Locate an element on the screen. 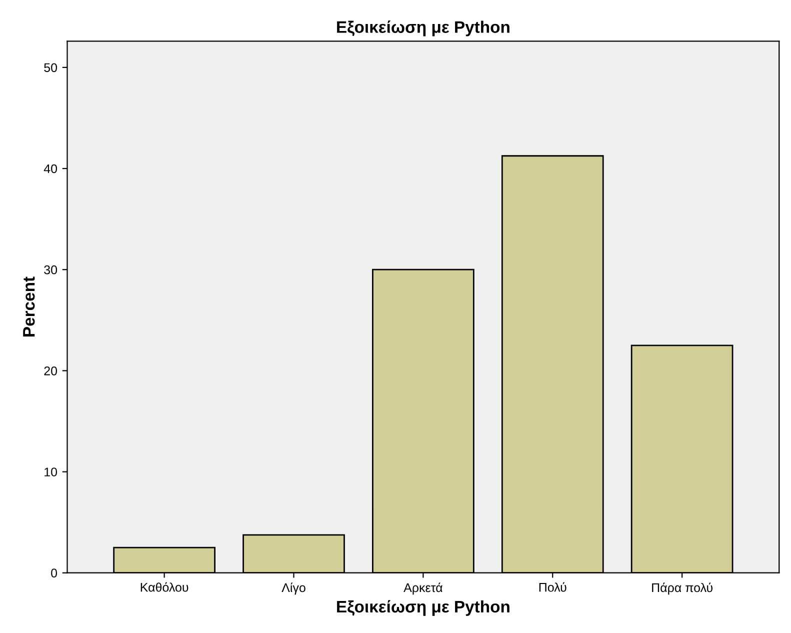 Image resolution: width=791 pixels, height=633 pixels. y-tick-label: 50 is located at coordinates (51, 67).